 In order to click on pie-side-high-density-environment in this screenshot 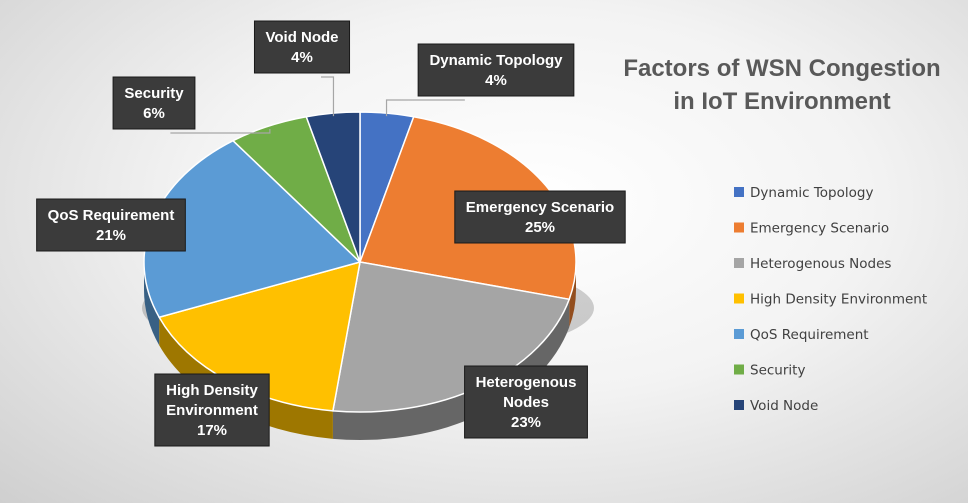, I will do `click(246, 378)`.